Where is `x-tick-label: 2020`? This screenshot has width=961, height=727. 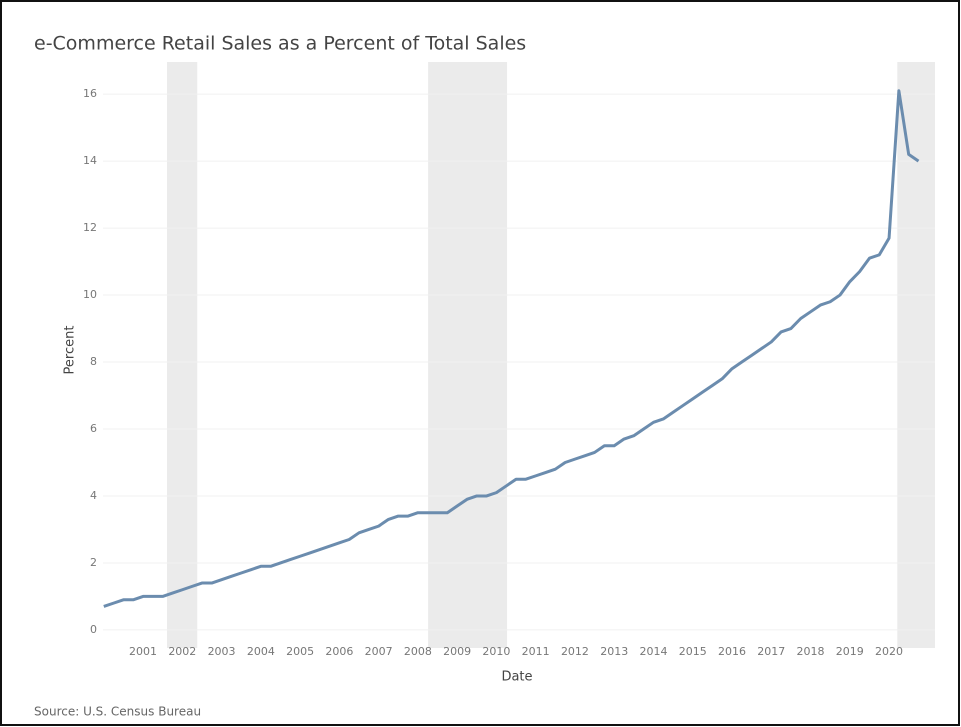
x-tick-label: 2020 is located at coordinates (889, 651).